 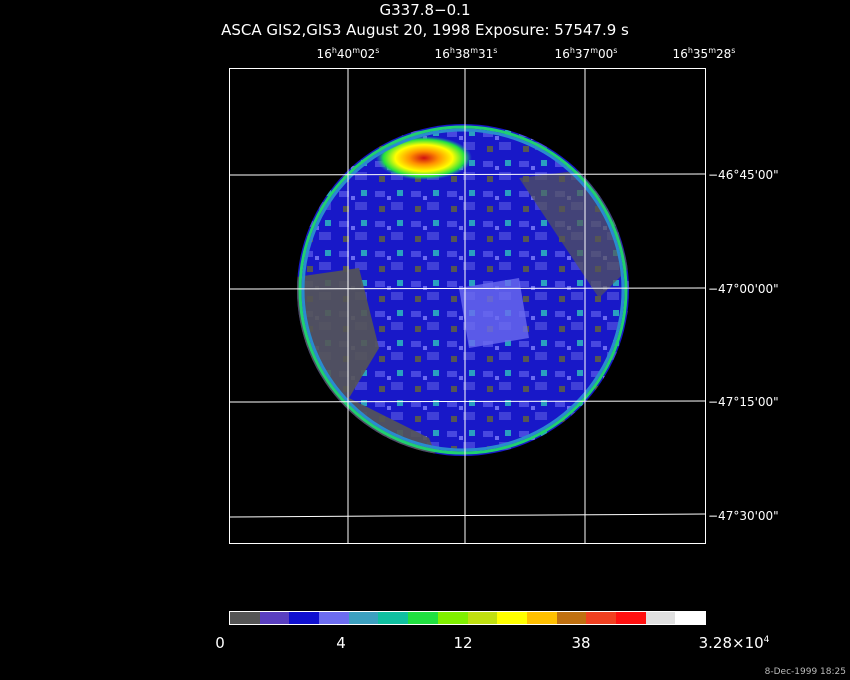 What do you see at coordinates (425, 10) in the screenshot?
I see `image-title: G337.8−0.1` at bounding box center [425, 10].